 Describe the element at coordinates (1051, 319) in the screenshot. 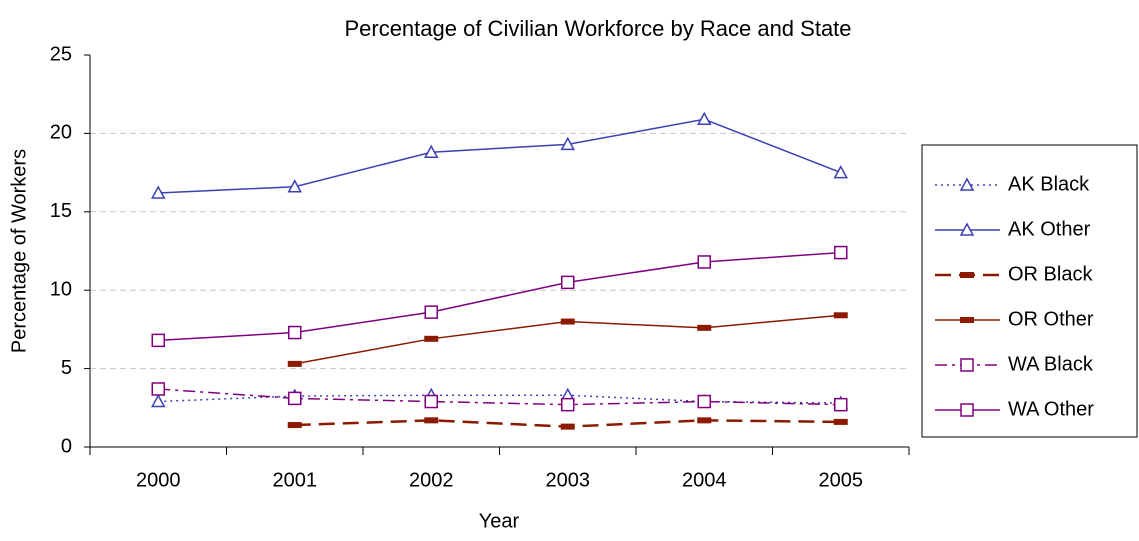

I see `legend-label: OR Other` at that location.